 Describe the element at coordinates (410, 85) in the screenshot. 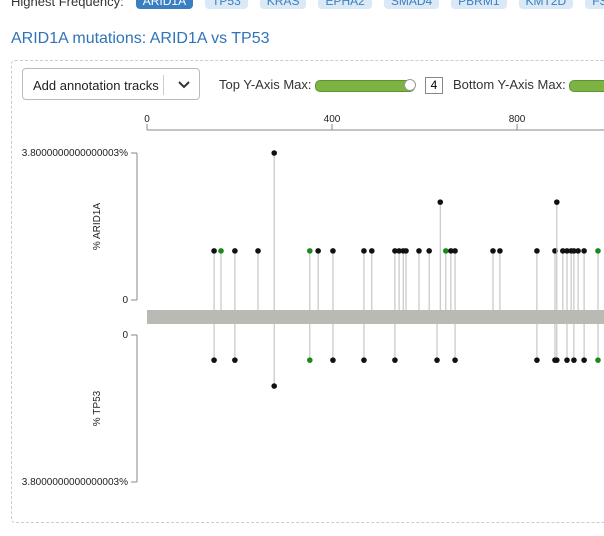

I see `slider-knob` at that location.